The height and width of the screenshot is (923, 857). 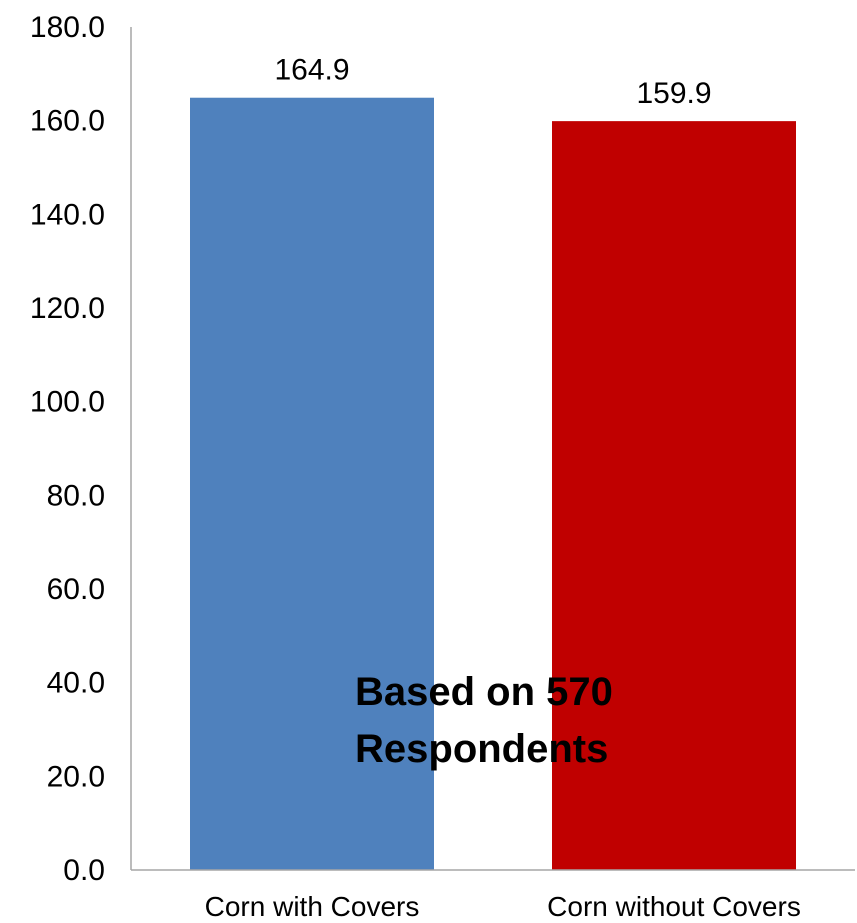 I want to click on x-axis-category-labels: Corn with Covers Corn without Covers, so click(x=503, y=906).